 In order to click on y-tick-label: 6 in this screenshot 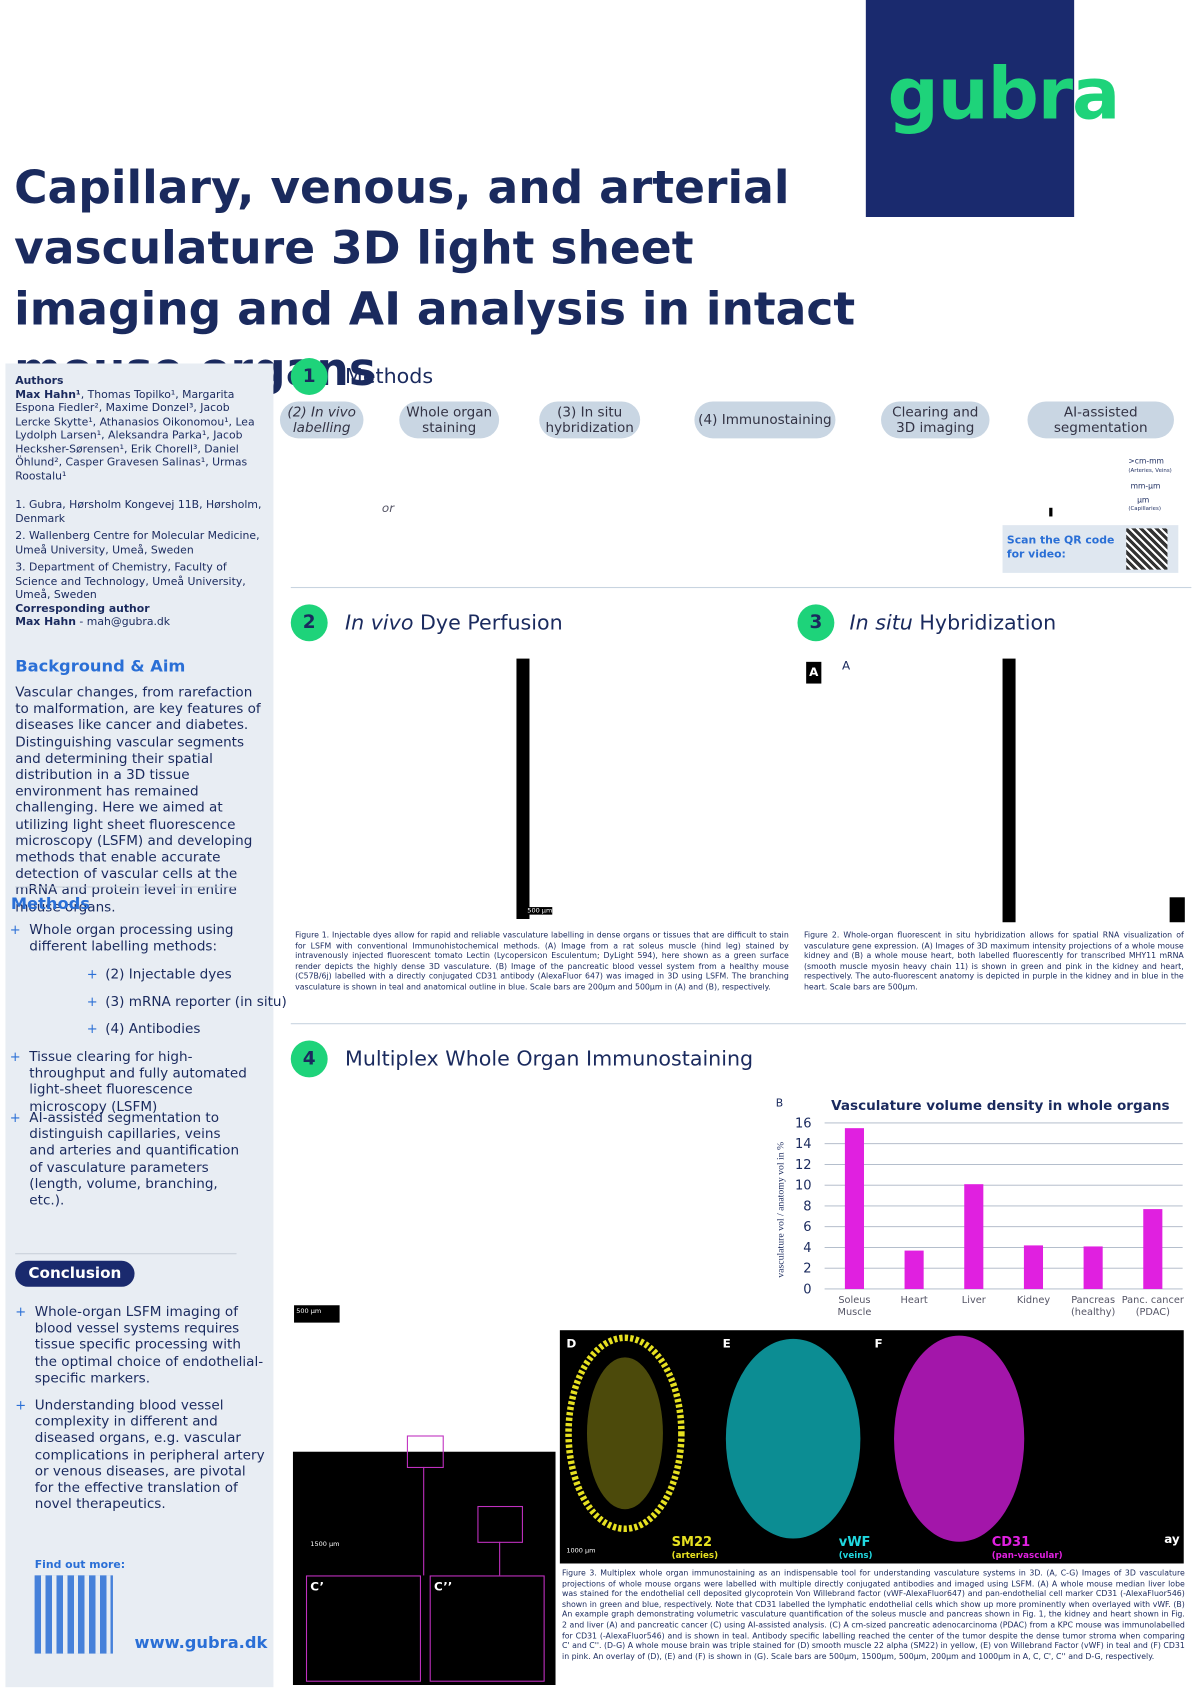, I will do `click(807, 1227)`.